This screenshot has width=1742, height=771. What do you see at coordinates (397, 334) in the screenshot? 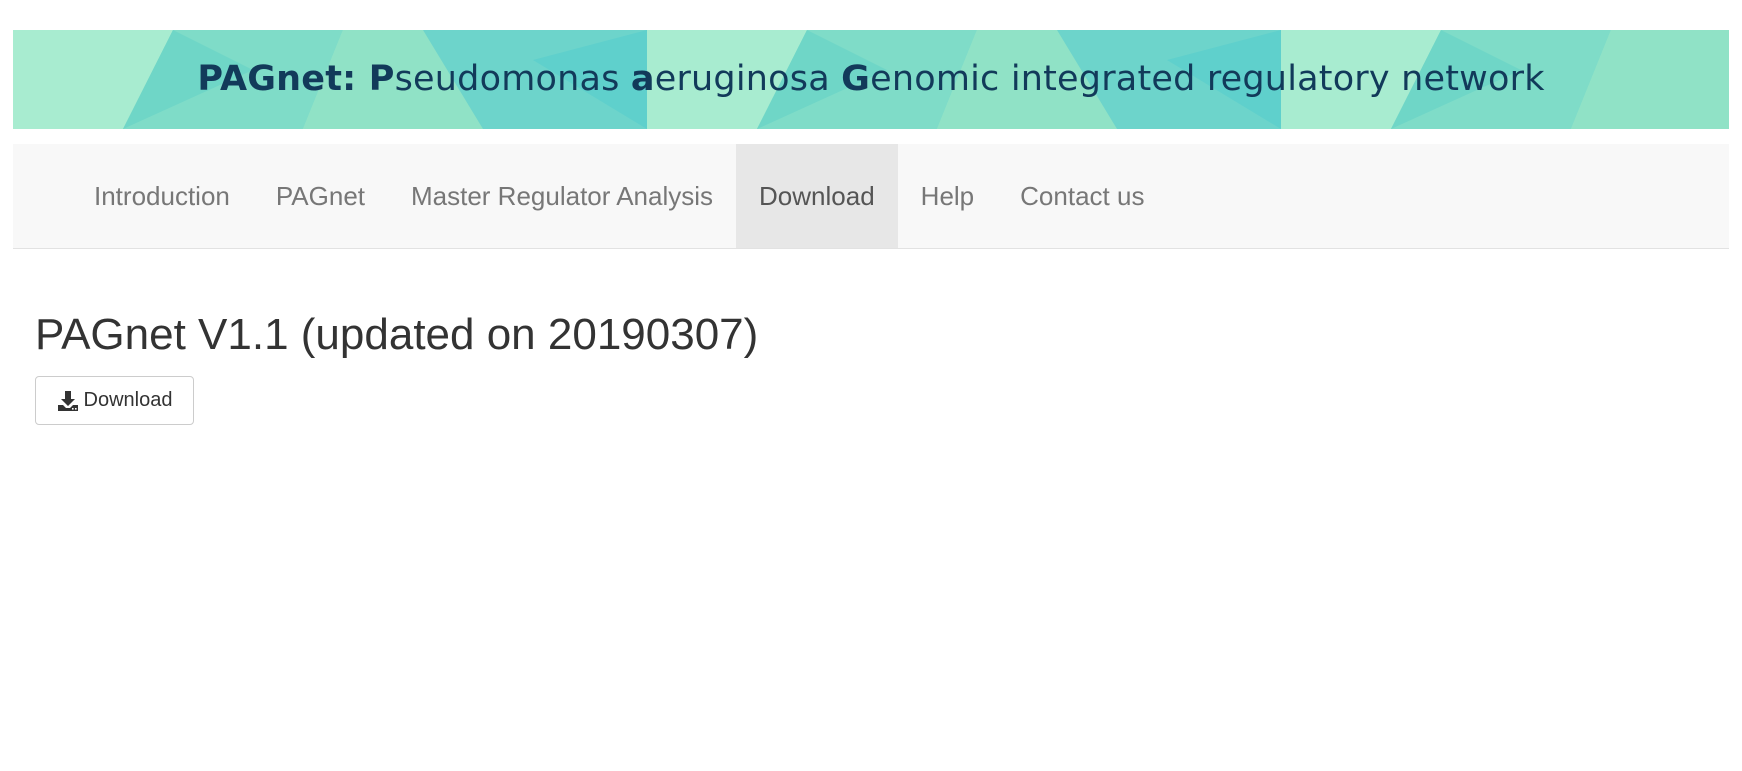
I see `page-title: PAGnet V1.1 (updated on 20190307)` at bounding box center [397, 334].